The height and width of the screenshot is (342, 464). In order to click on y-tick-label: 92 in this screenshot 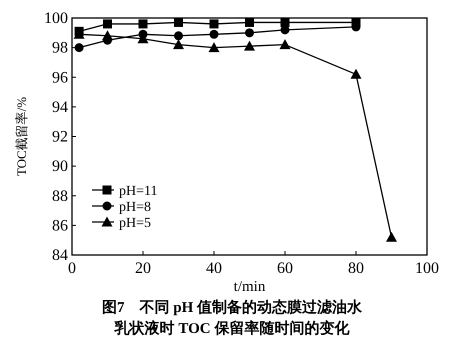, I will do `click(60, 137)`.